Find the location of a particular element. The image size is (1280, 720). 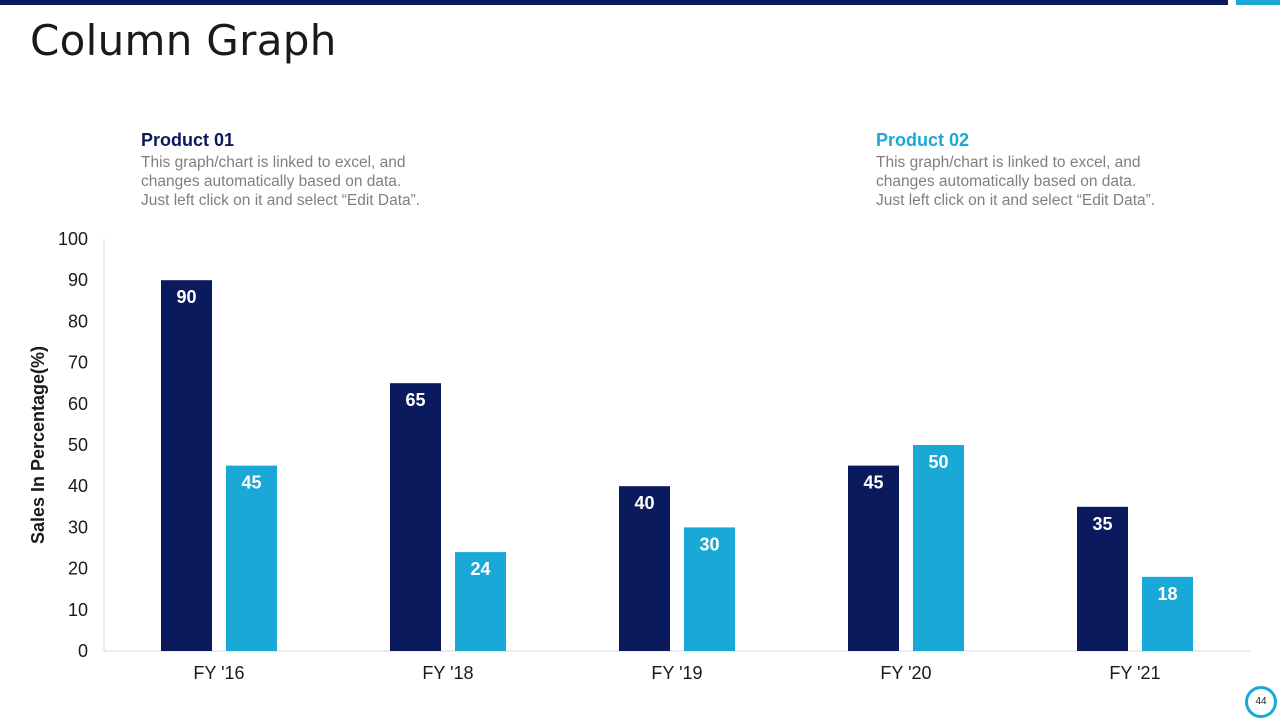

legend-product-02-title: Product 02 is located at coordinates (923, 140).